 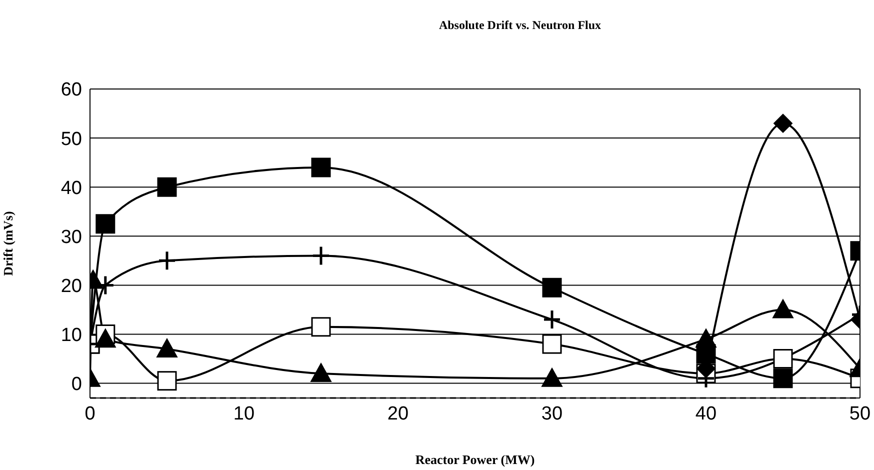 What do you see at coordinates (8, 243) in the screenshot?
I see `y-axis-title: Drift (mVs)` at bounding box center [8, 243].